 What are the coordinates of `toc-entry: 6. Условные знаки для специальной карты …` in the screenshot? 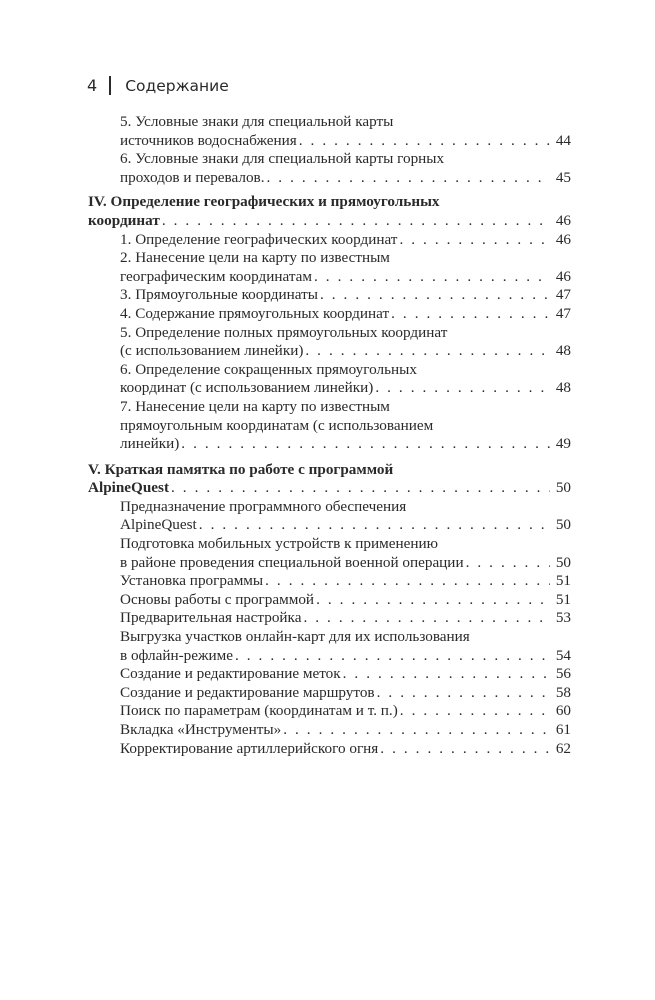 It's located at (329, 168).